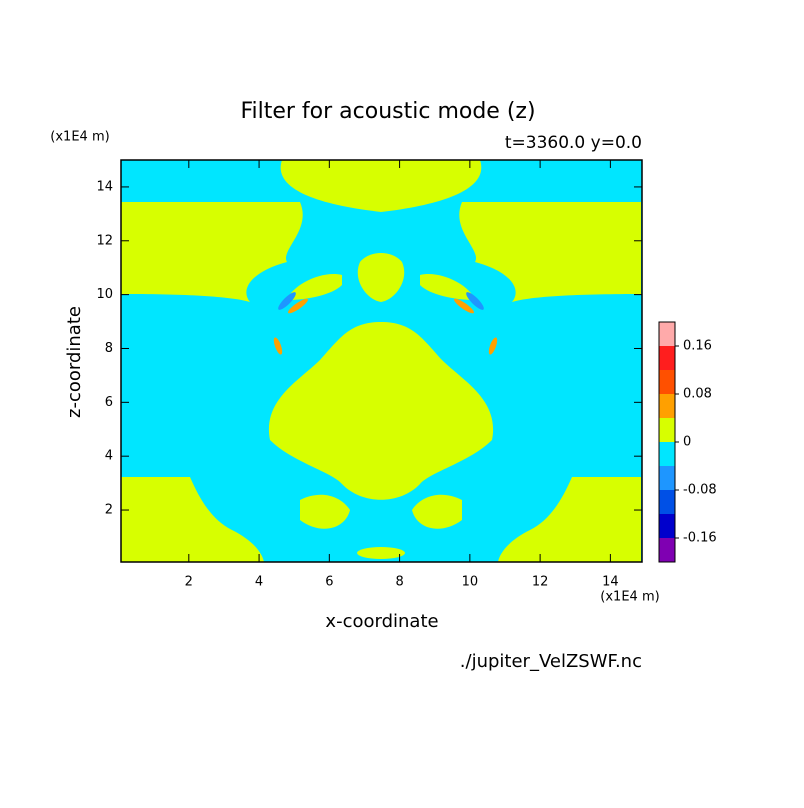 The image size is (804, 808). Describe the element at coordinates (697, 394) in the screenshot. I see `colorbar-tick-label: 0.08` at that location.